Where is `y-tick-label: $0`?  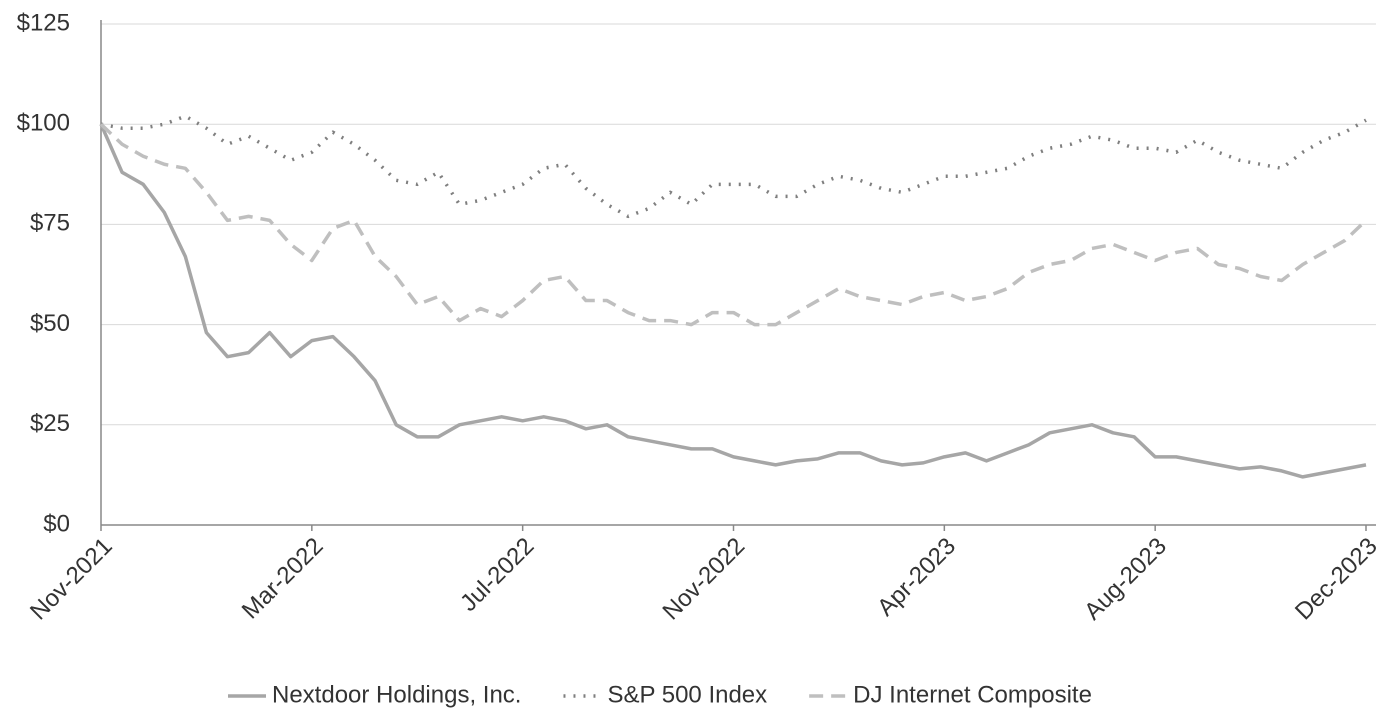
y-tick-label: $0 is located at coordinates (56, 523).